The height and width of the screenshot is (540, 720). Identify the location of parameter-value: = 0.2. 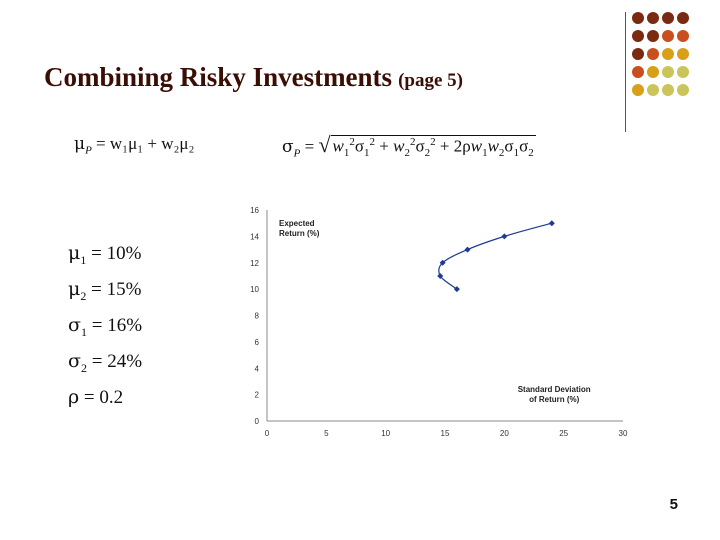
(101, 397).